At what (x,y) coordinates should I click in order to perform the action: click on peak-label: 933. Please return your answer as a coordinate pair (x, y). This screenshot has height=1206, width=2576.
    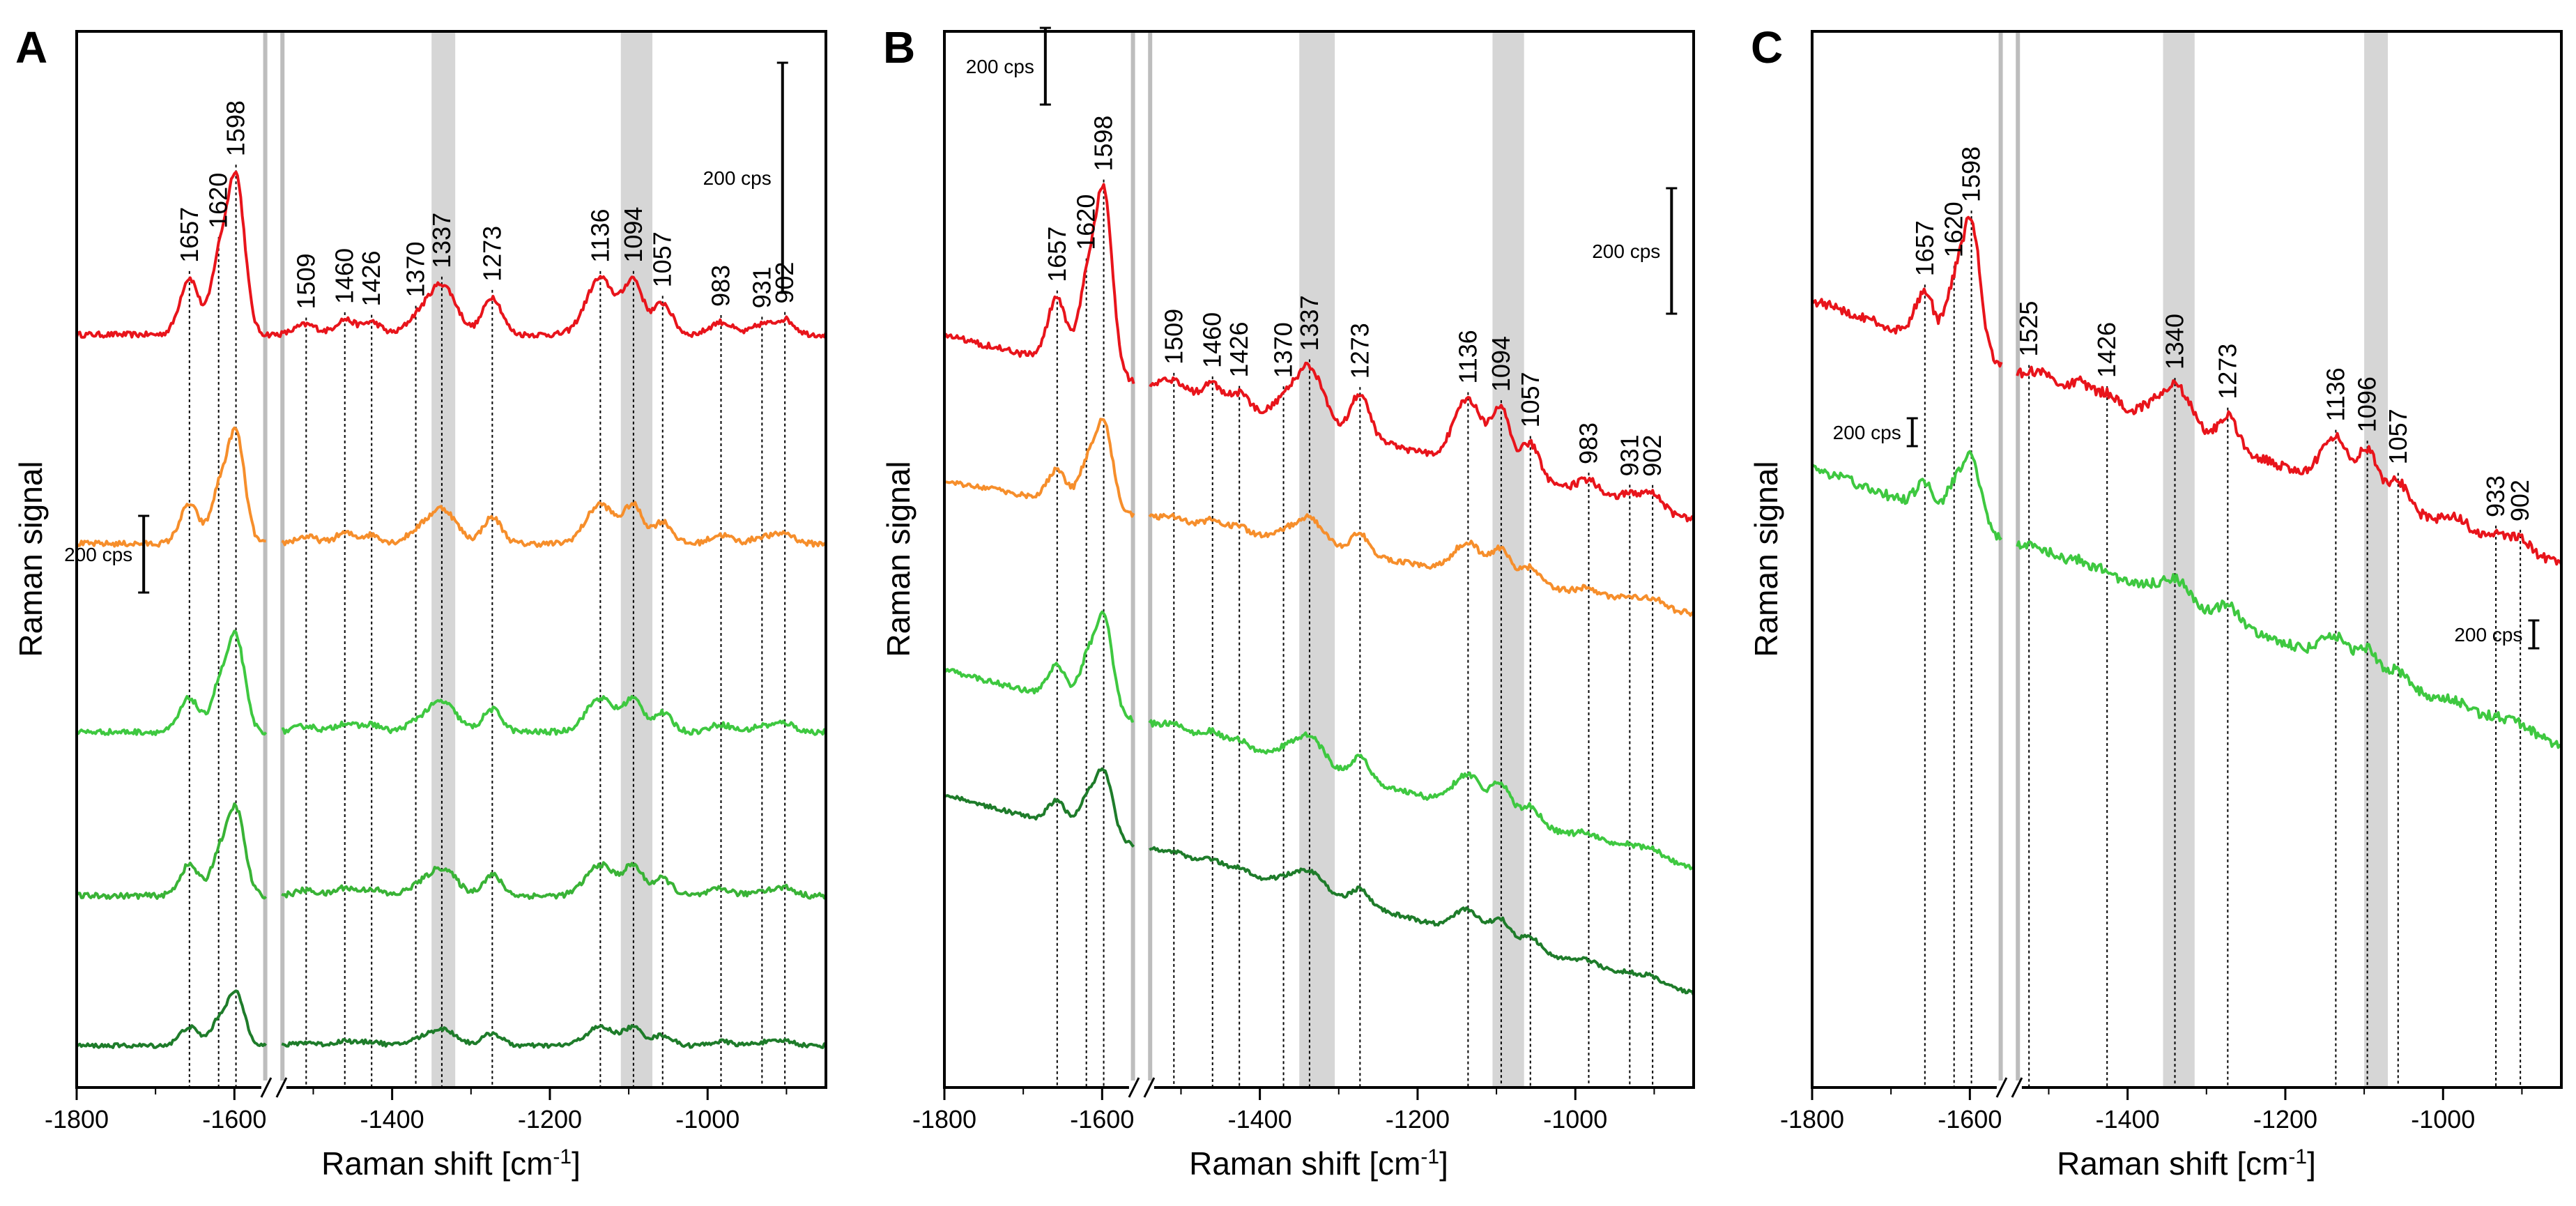
    Looking at the image, I should click on (2495, 496).